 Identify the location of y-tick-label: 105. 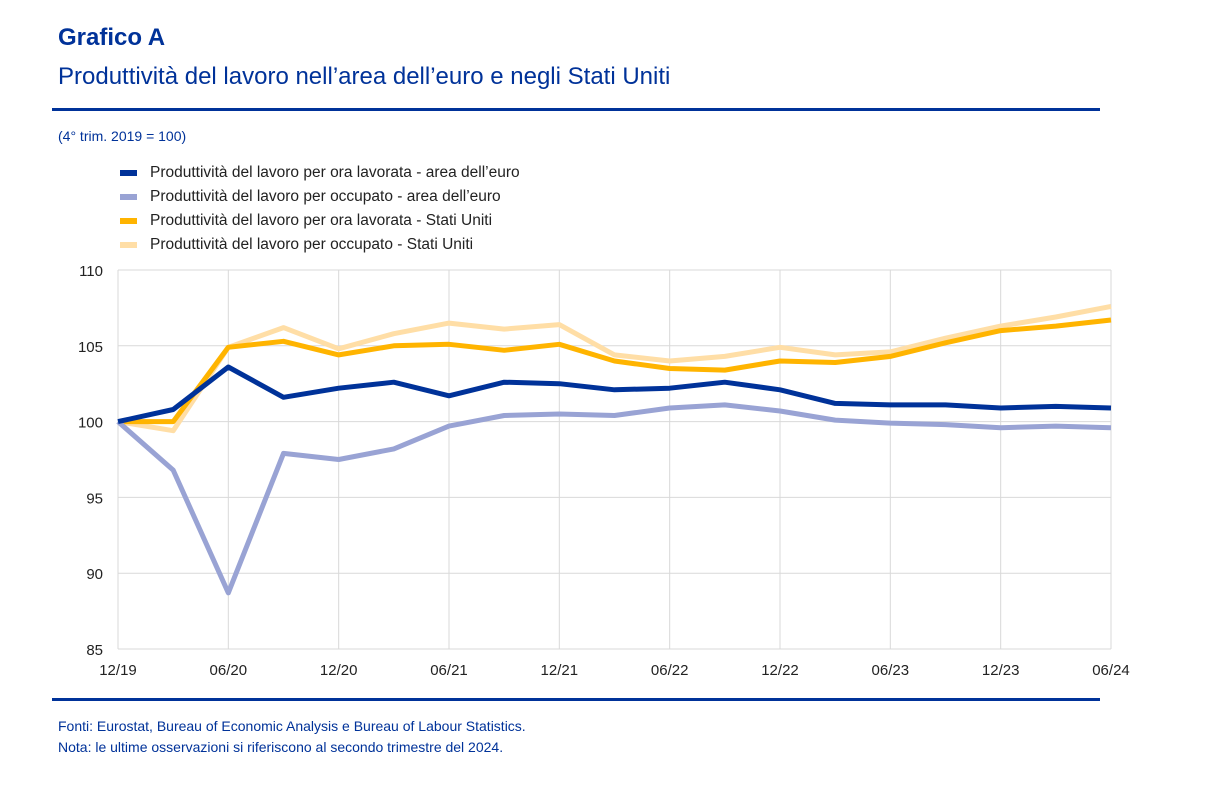
(90, 347).